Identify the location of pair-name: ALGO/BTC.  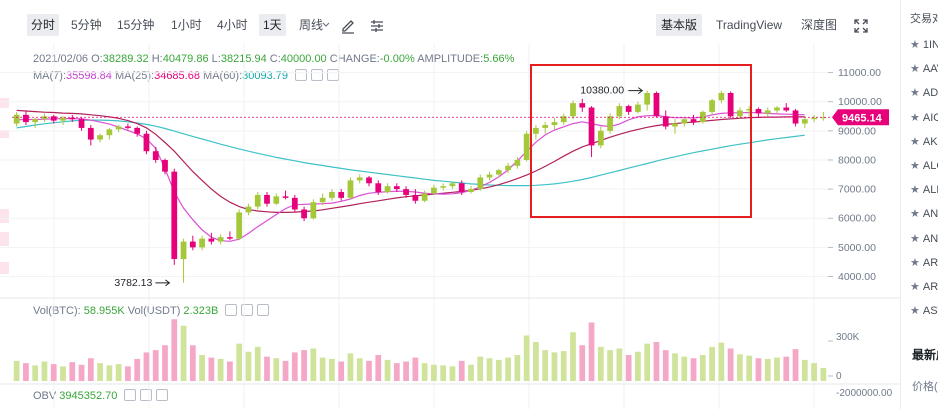
(930, 166).